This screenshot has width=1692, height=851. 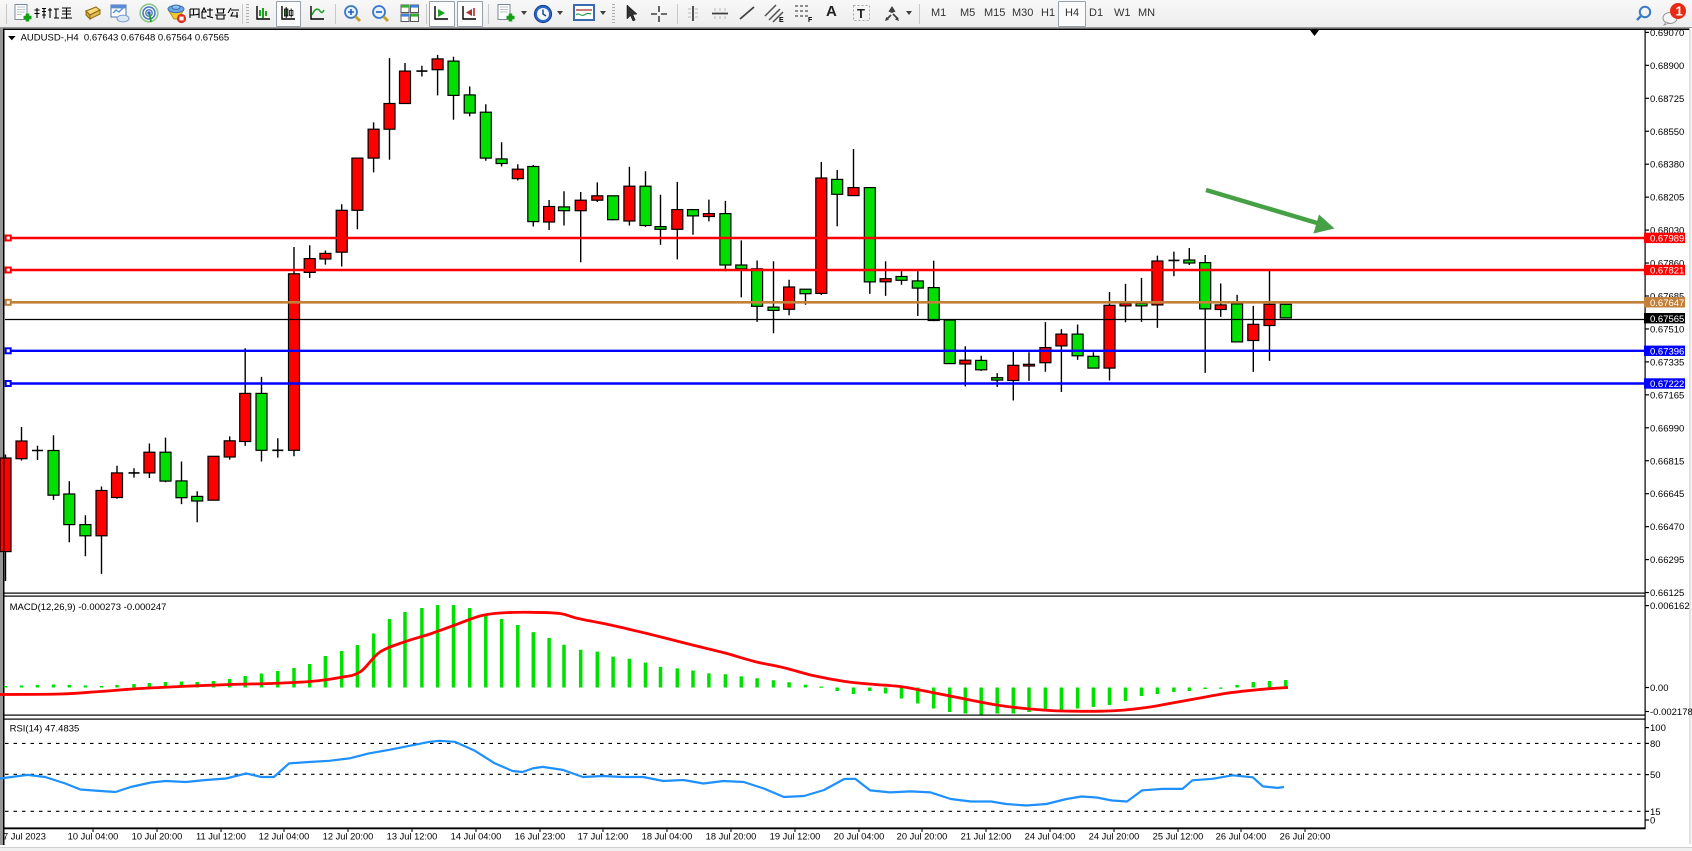 What do you see at coordinates (986, 837) in the screenshot?
I see `svg-text: 21 Jul 12:00` at bounding box center [986, 837].